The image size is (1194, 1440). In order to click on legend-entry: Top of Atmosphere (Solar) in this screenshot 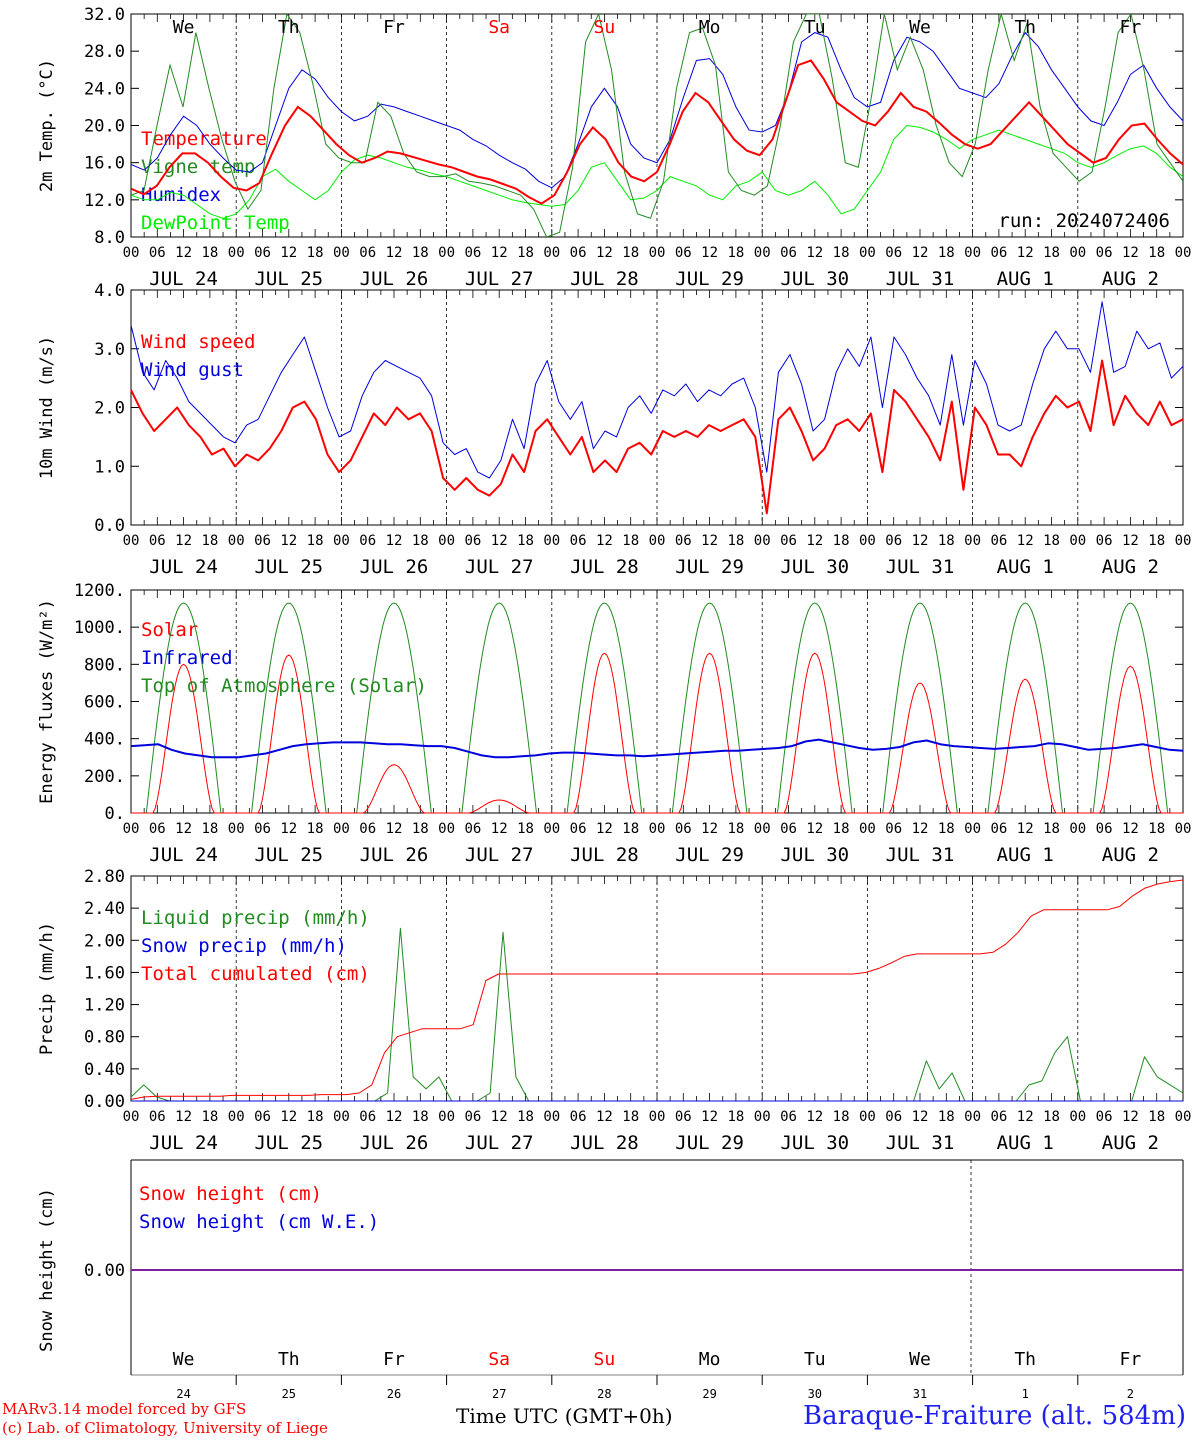, I will do `click(284, 686)`.